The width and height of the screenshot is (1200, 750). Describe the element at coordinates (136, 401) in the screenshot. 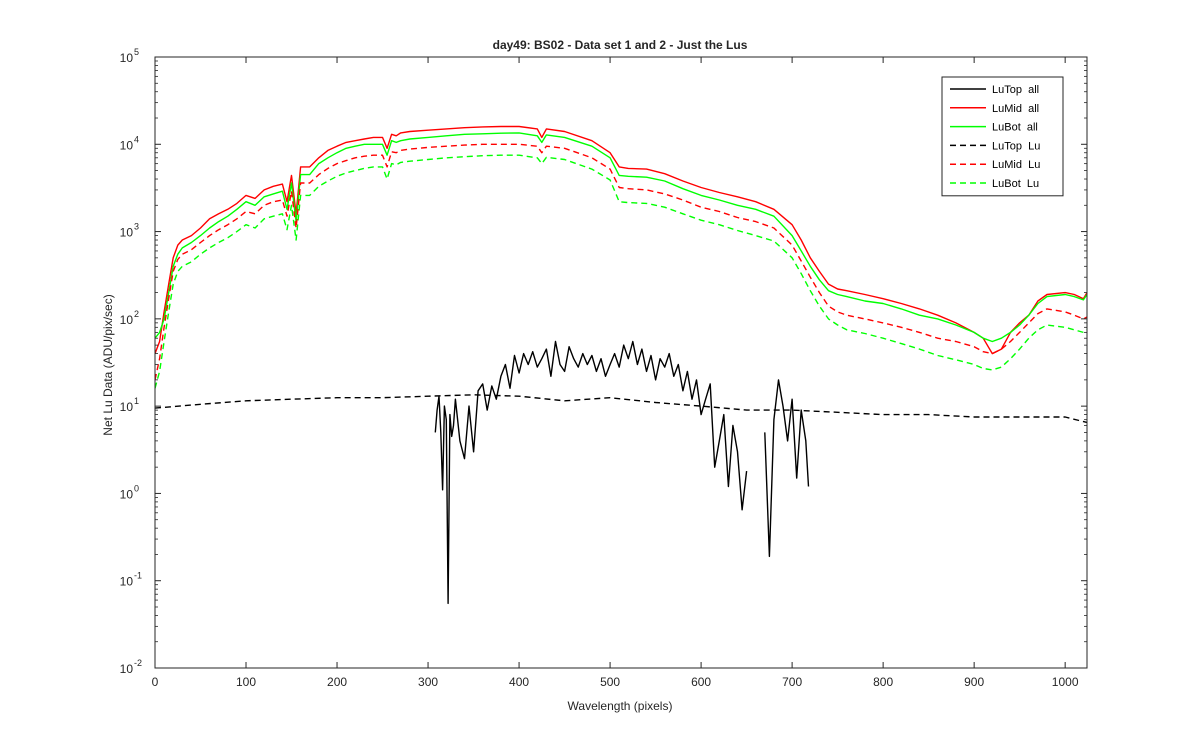

I see `y-tick-label-exponent: 1` at that location.